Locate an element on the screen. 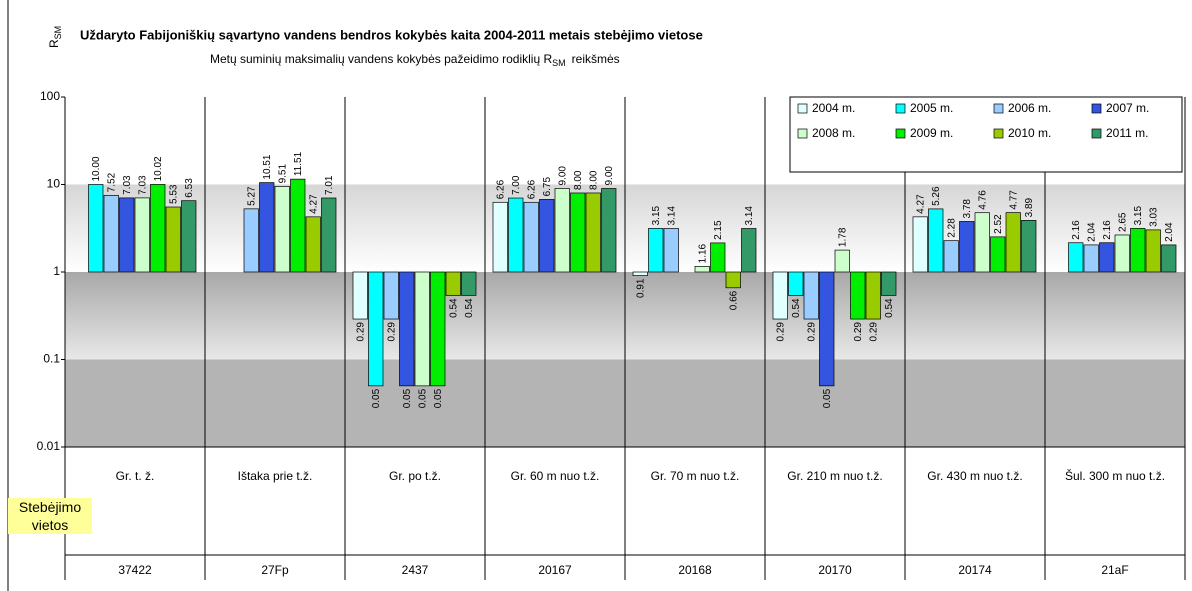 Image resolution: width=1192 pixels, height=591 pixels. y-tick-label: 1 is located at coordinates (56, 271).